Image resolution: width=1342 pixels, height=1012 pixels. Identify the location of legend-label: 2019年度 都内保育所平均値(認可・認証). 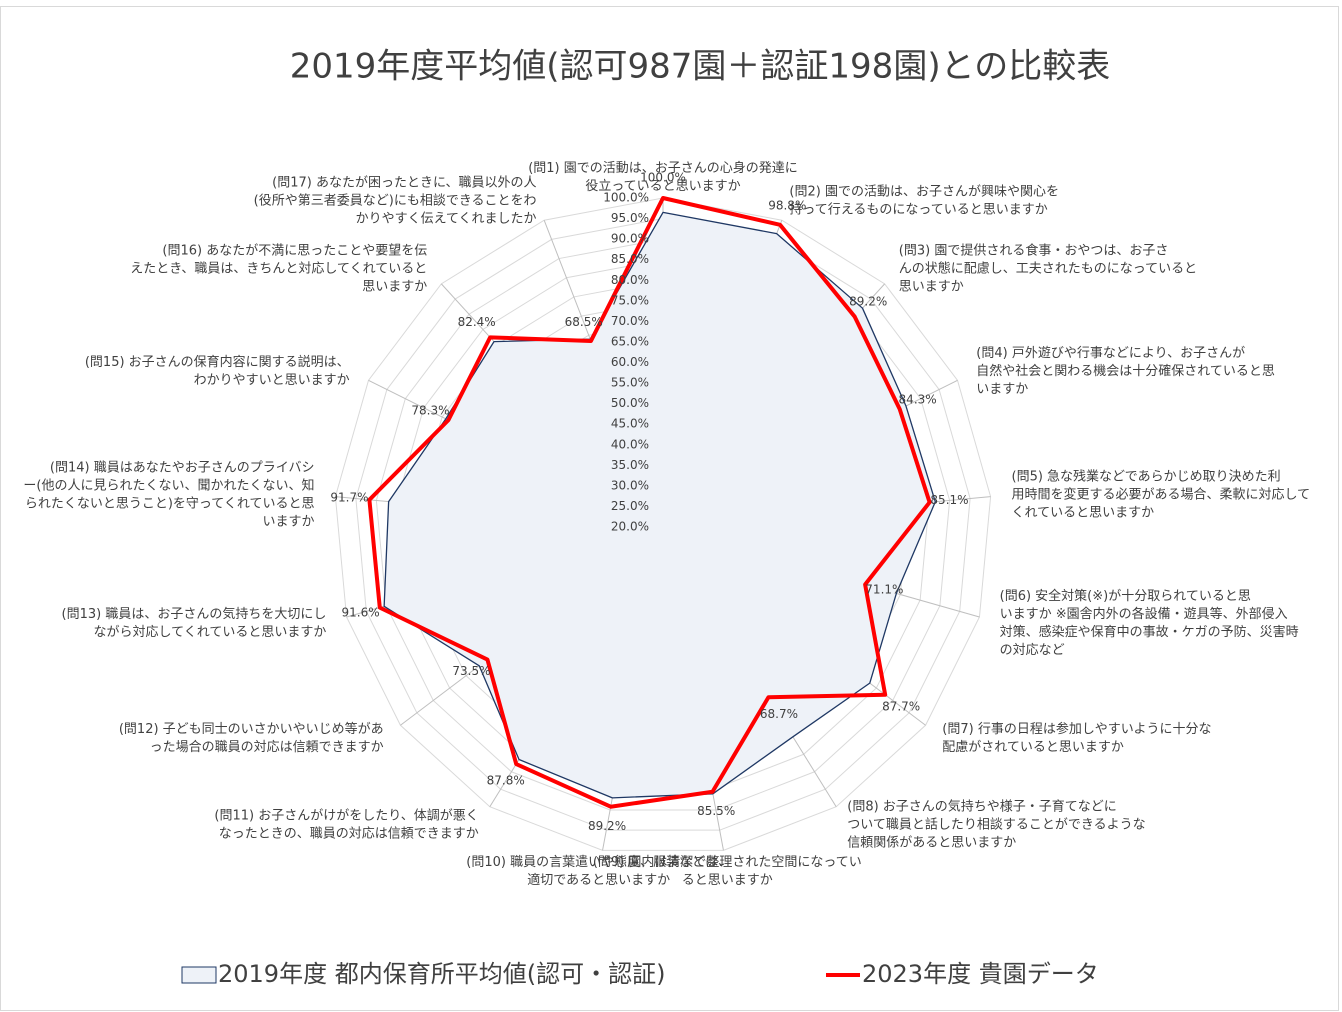
(441, 974).